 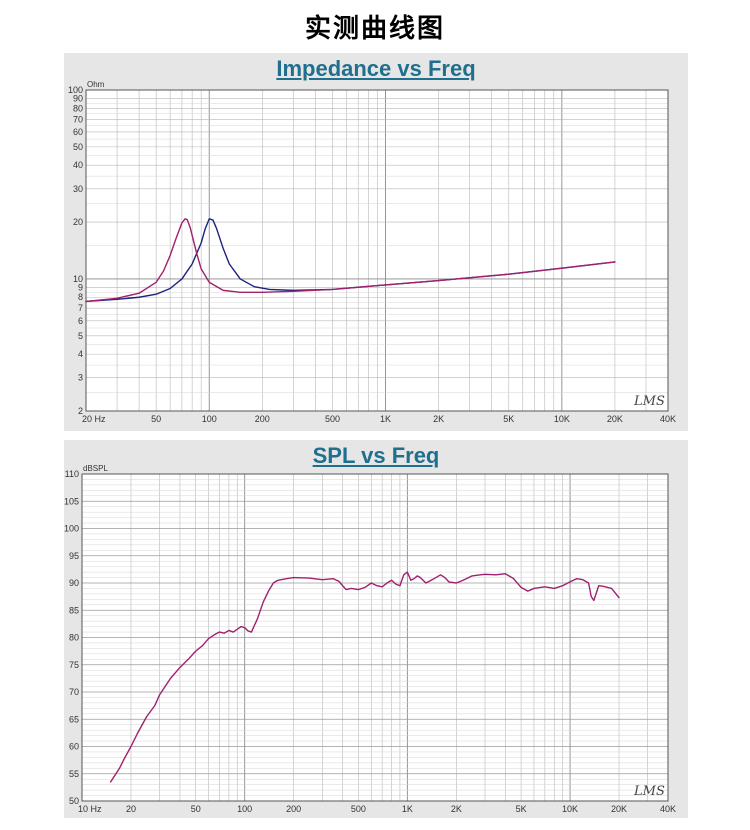 I want to click on y-tick-label: 10, so click(x=78, y=279).